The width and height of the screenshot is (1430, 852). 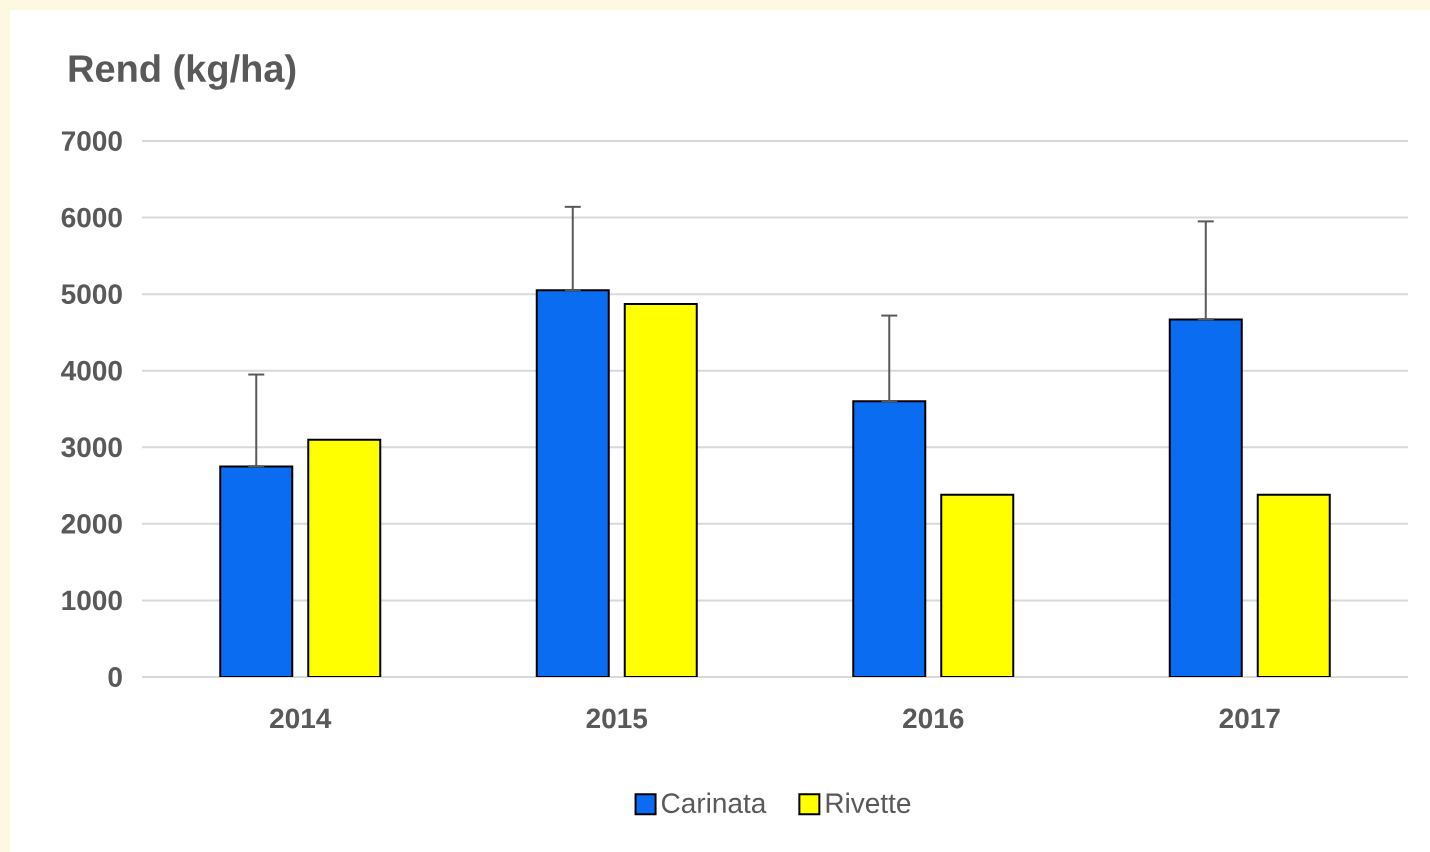 I want to click on legend-label: Carinata, so click(x=714, y=803).